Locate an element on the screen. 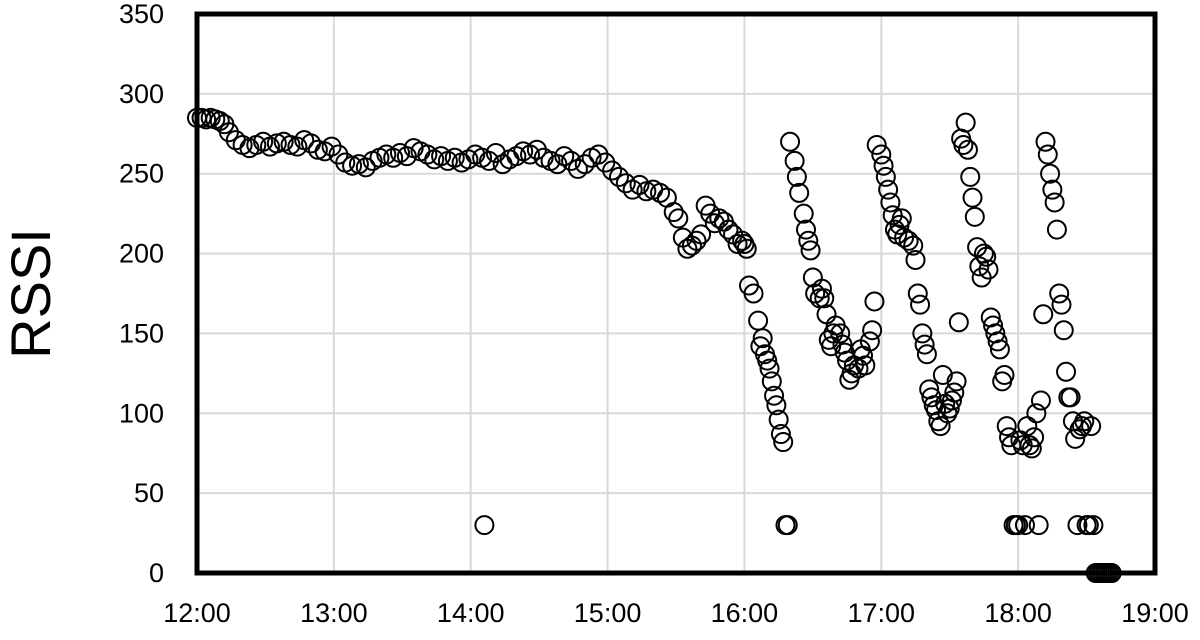  y-tick-label: 200 is located at coordinates (141, 254).